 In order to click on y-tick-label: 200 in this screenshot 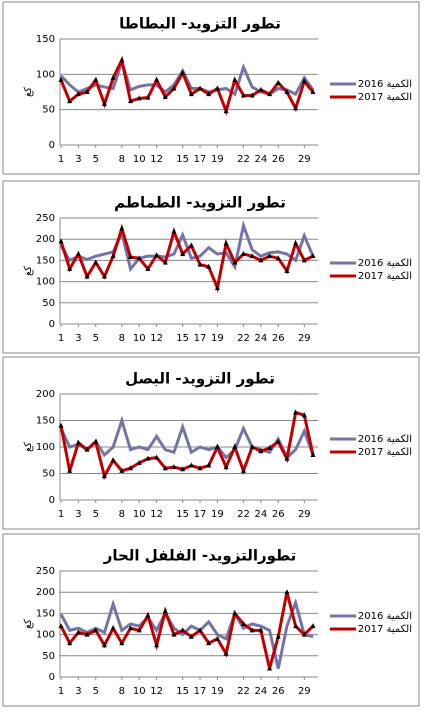, I will do `click(45, 592)`.